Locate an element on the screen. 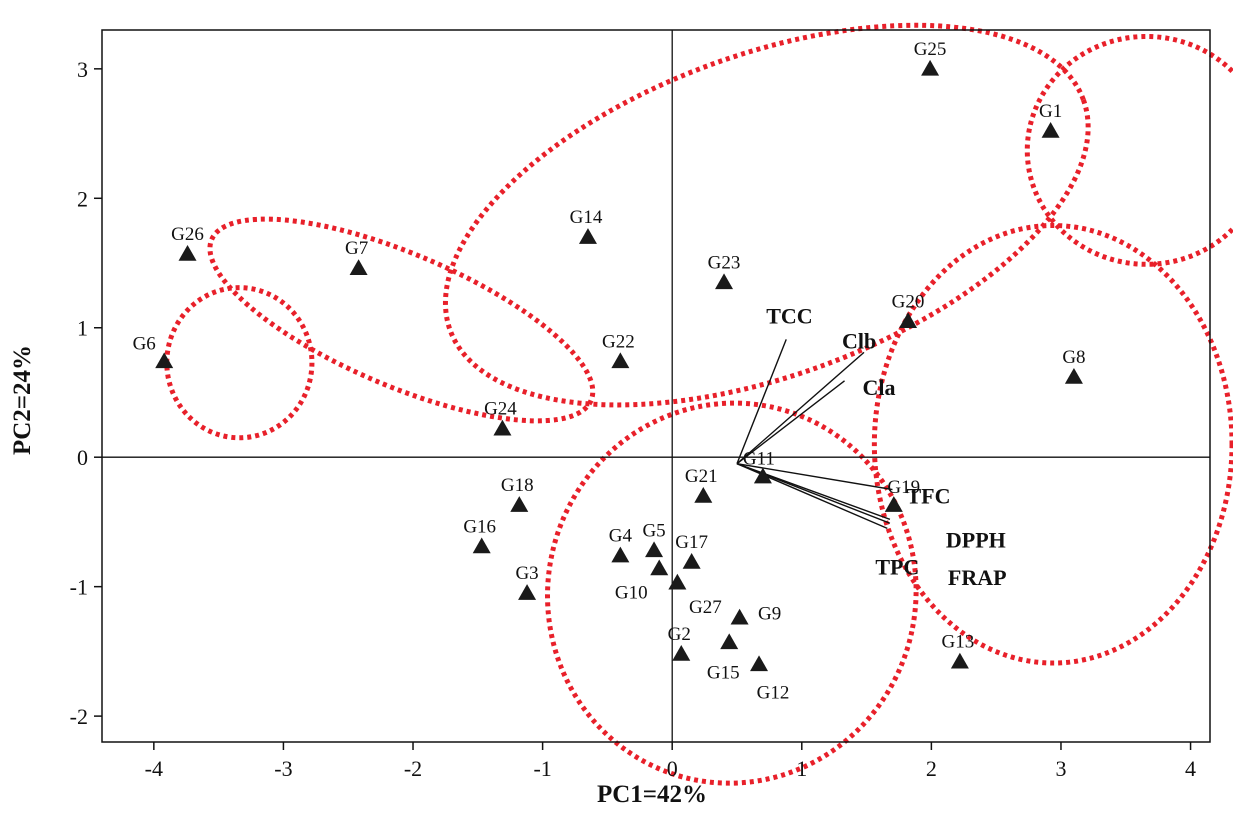  sample-label: G22 is located at coordinates (618, 341).